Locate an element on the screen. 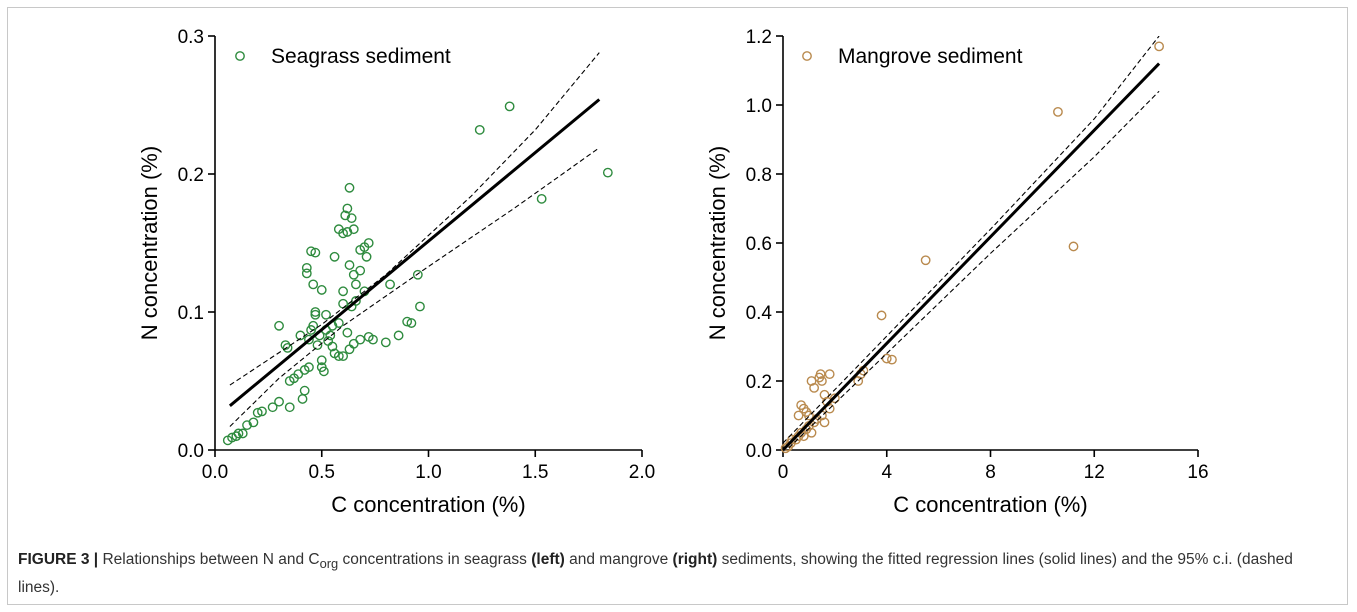  mangrove-y-tick-label: 0.6 is located at coordinates (759, 244).